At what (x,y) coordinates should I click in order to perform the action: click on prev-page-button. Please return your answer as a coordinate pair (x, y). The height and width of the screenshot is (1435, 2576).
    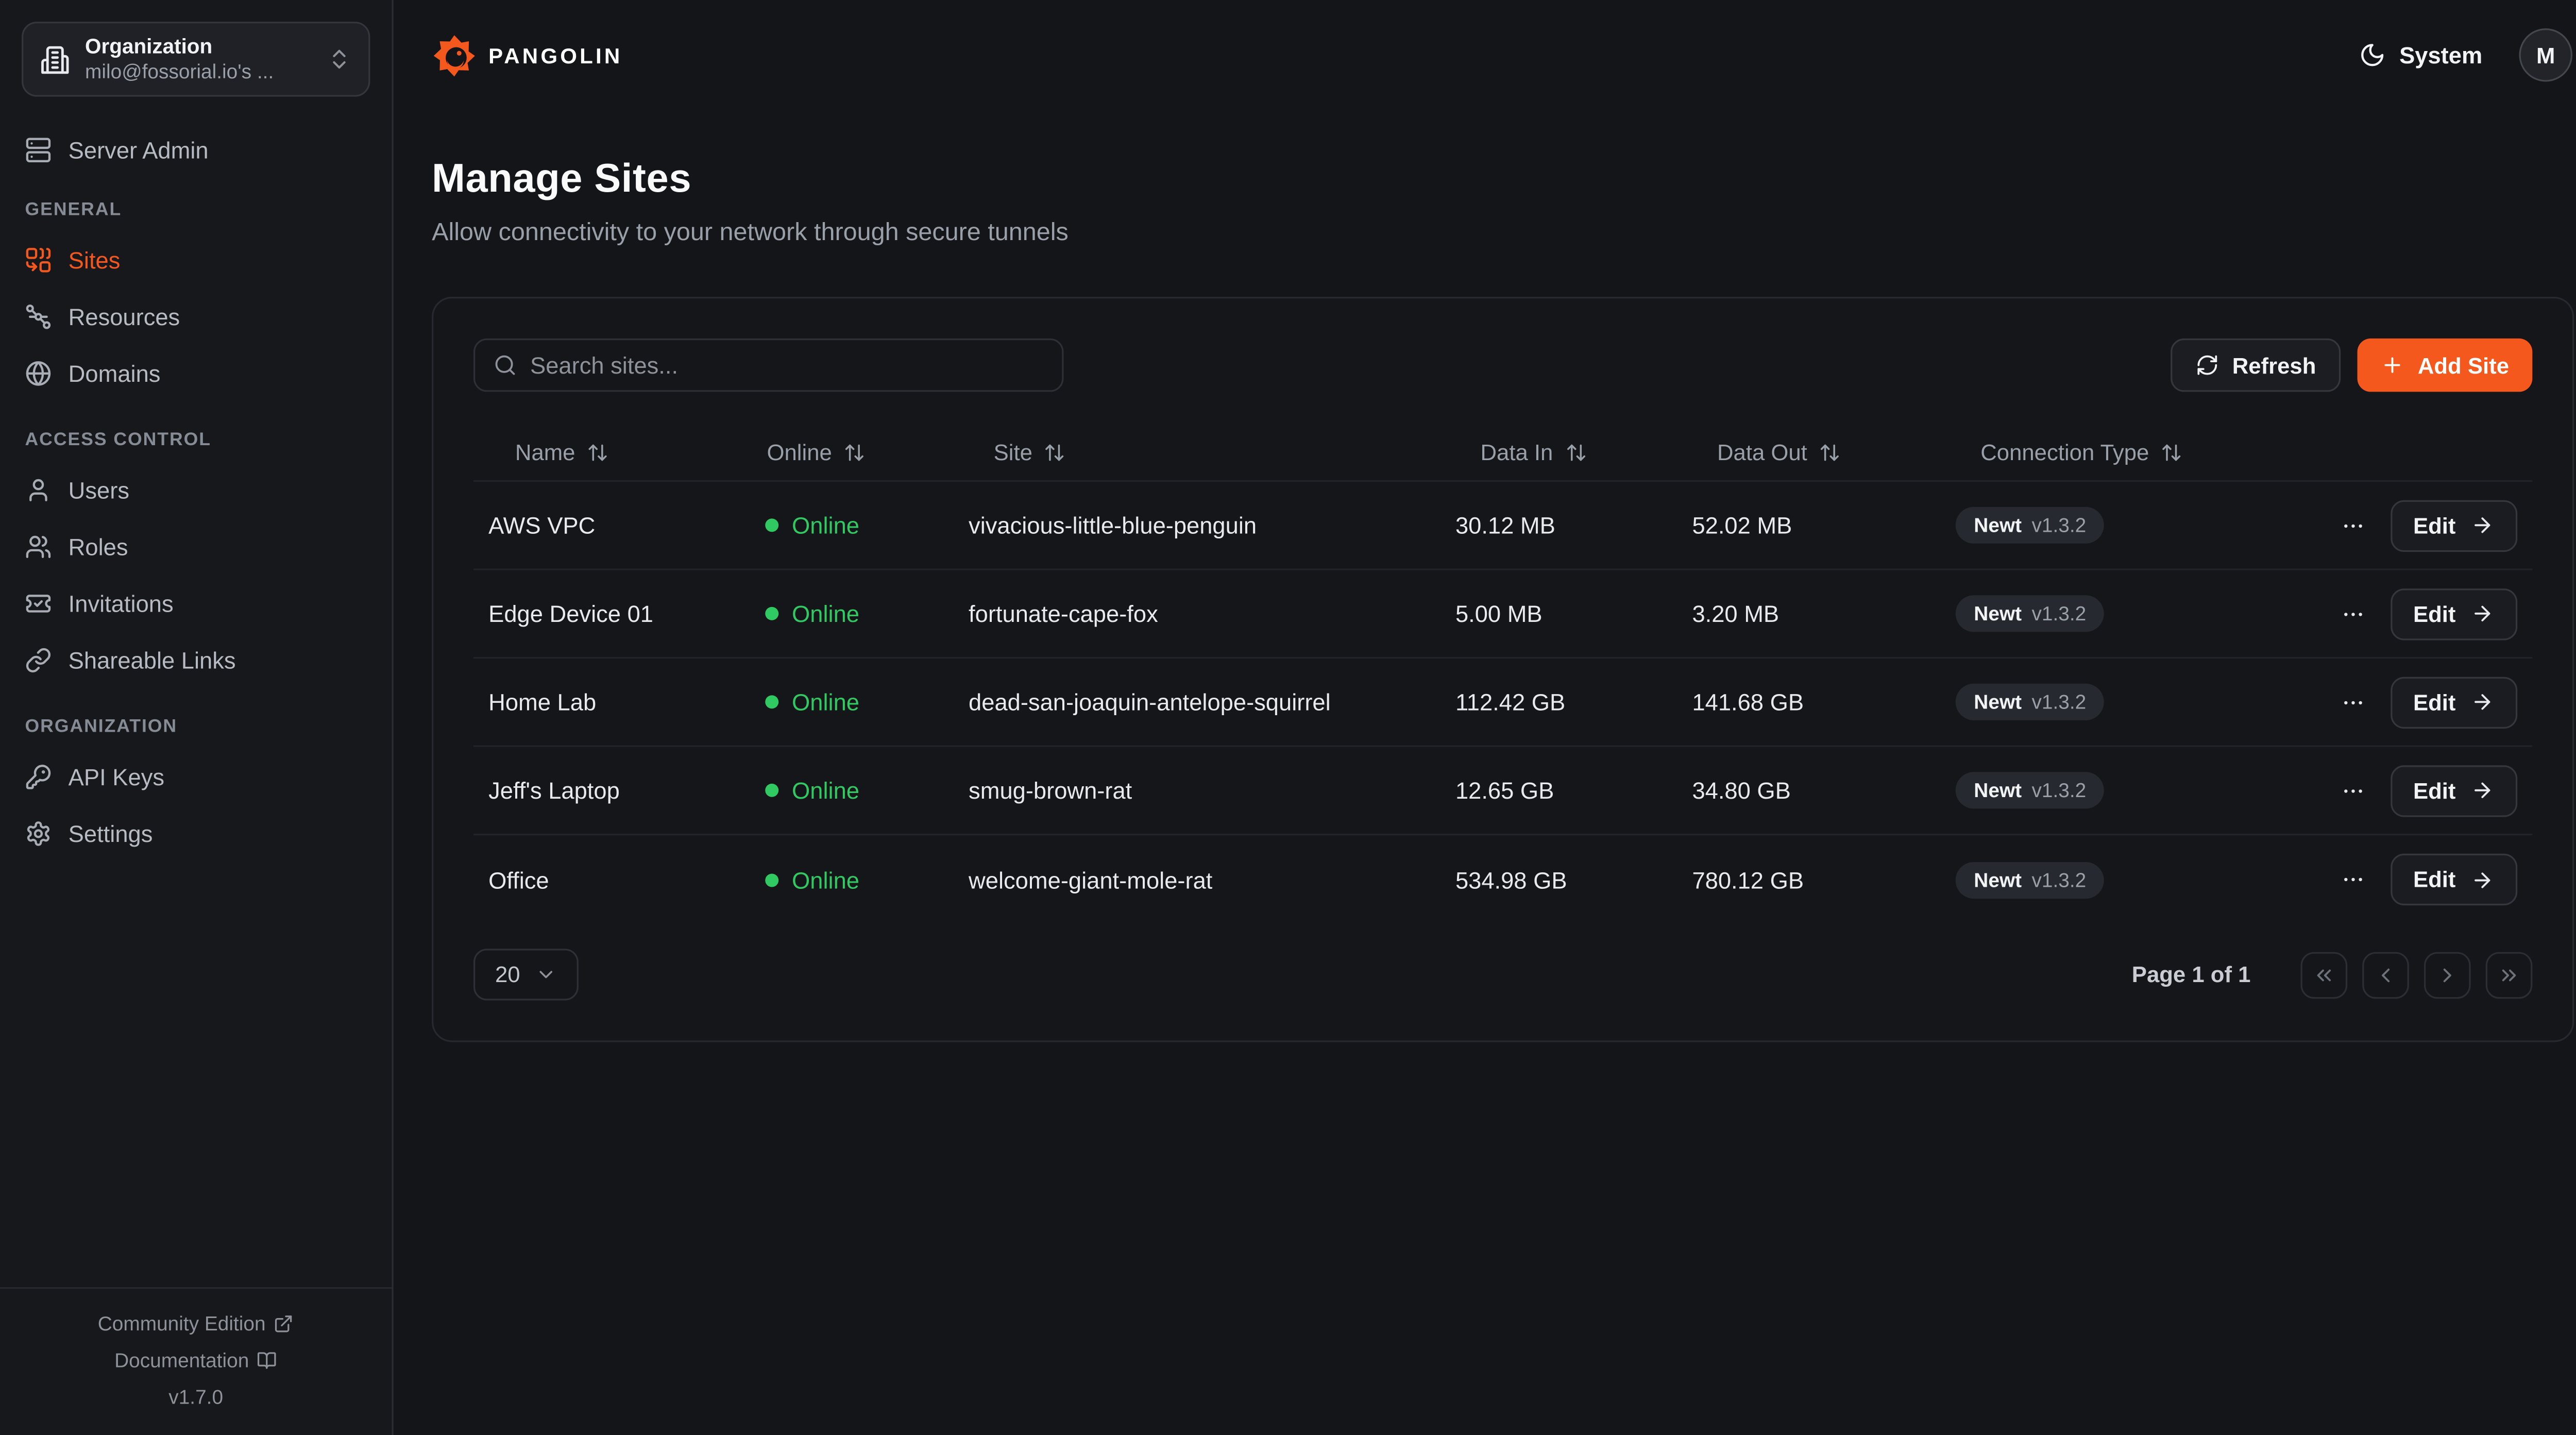
    Looking at the image, I should click on (2385, 974).